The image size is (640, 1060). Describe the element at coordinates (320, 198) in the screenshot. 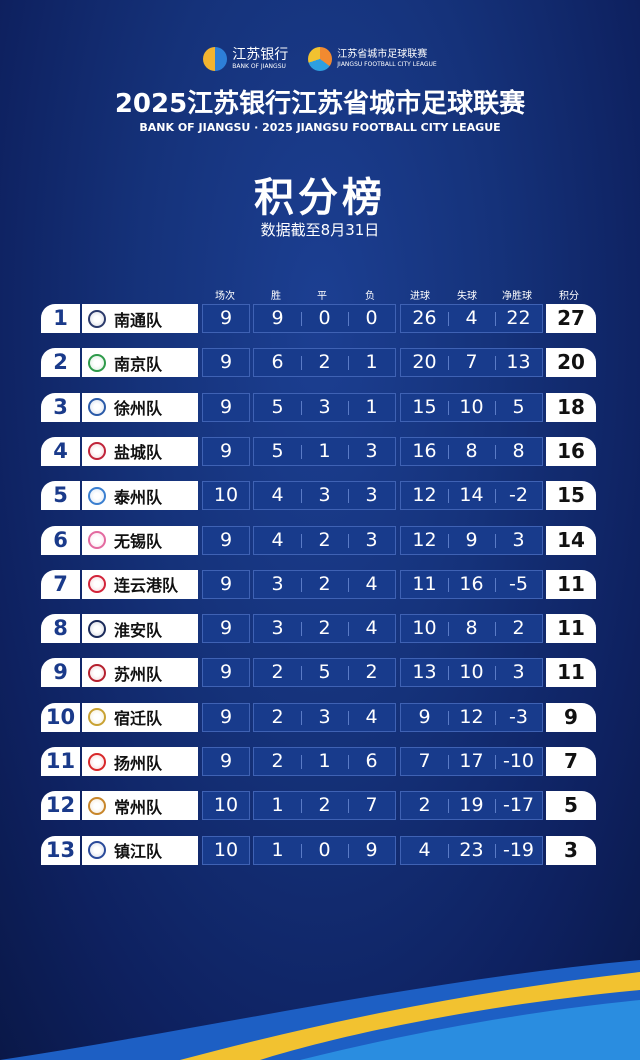

I see `standings-title: 积分榜` at that location.